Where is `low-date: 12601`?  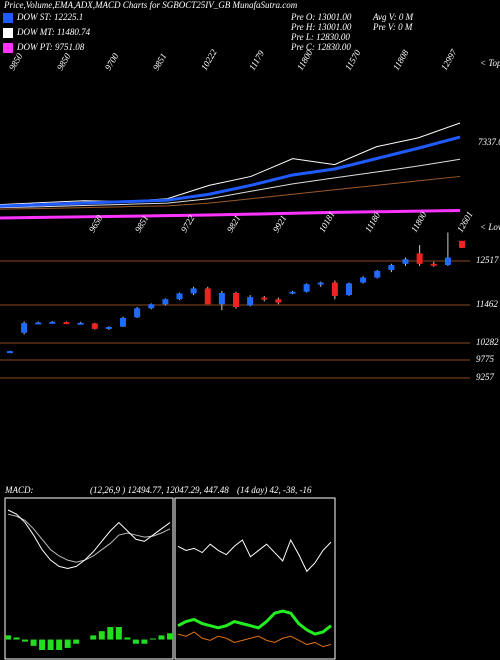
low-date: 12601 is located at coordinates (465, 222).